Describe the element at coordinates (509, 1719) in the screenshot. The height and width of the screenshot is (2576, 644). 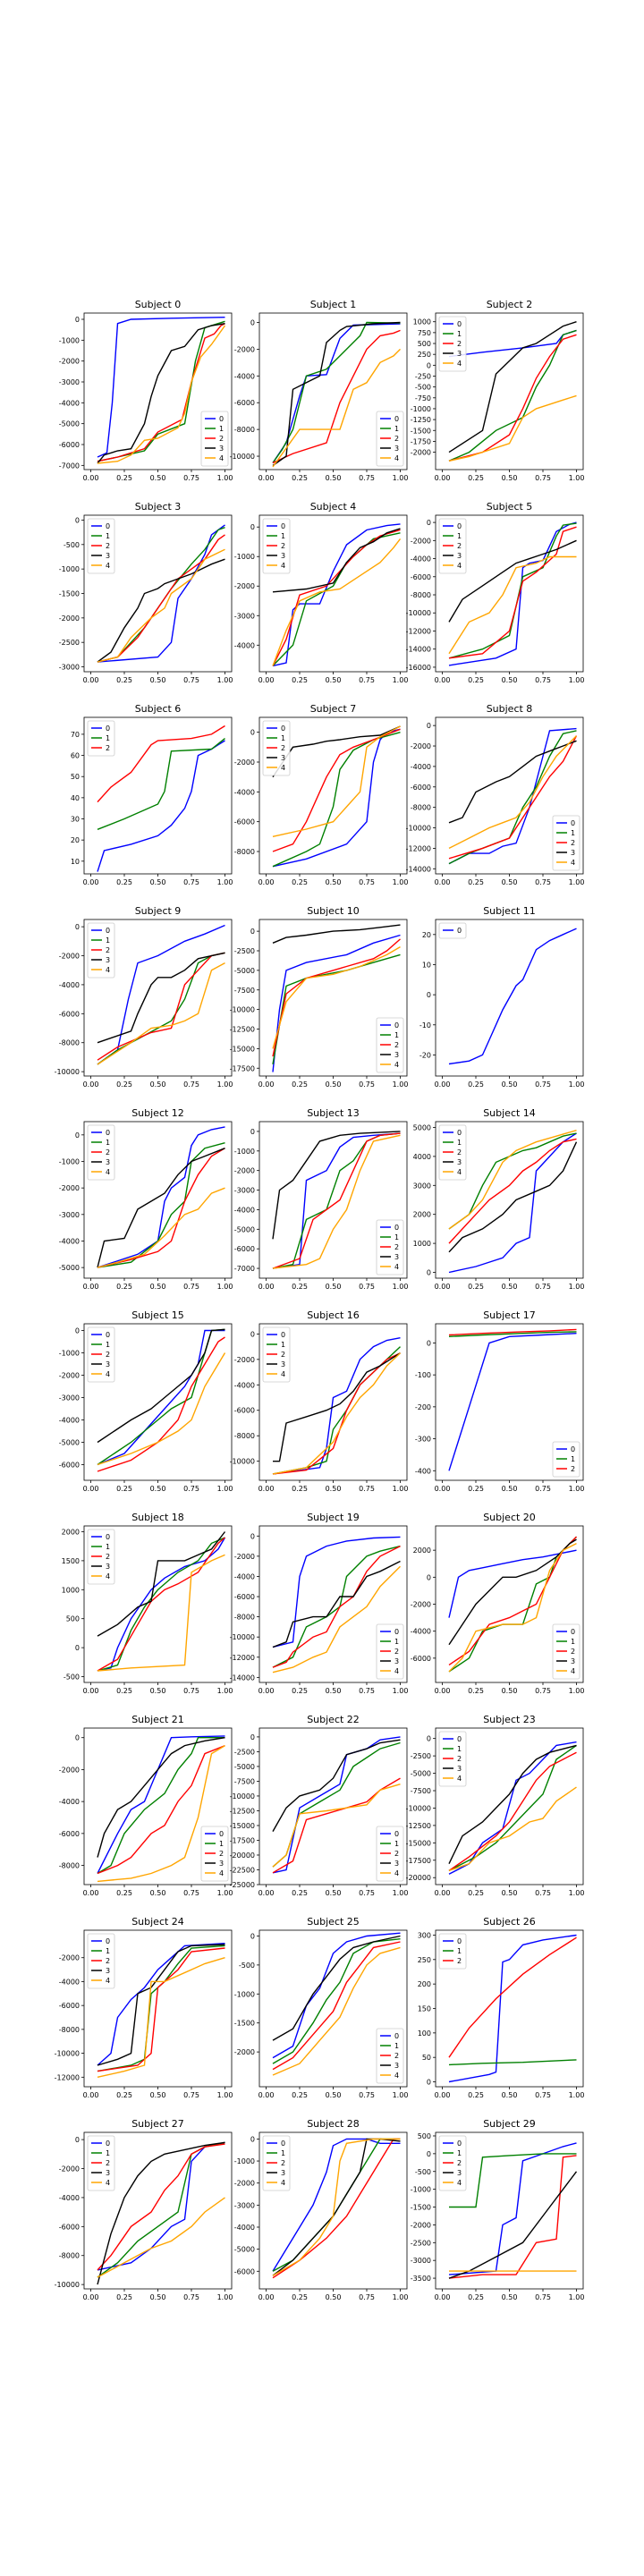
I see `chart-title: Subject 23` at that location.